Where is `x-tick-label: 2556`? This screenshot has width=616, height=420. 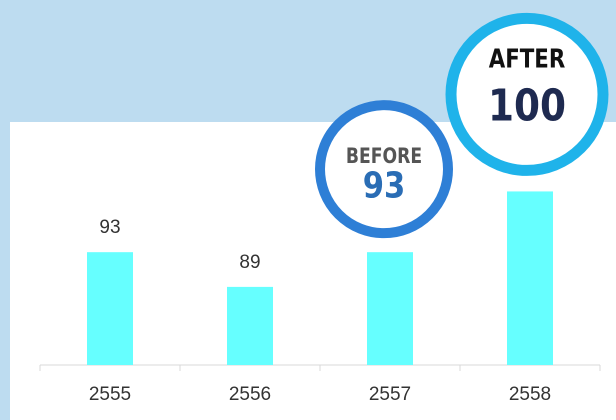 x-tick-label: 2556 is located at coordinates (250, 394).